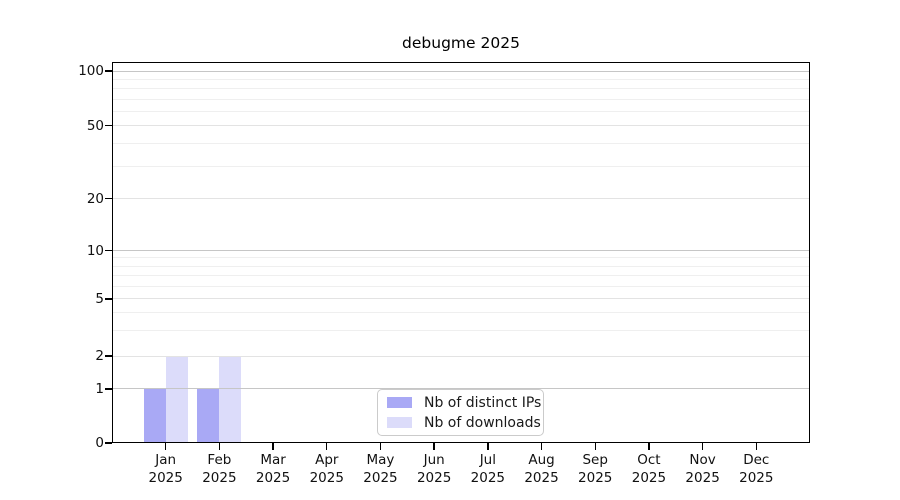 This screenshot has height=500, width=900. I want to click on x-tick-month: Sep, so click(595, 460).